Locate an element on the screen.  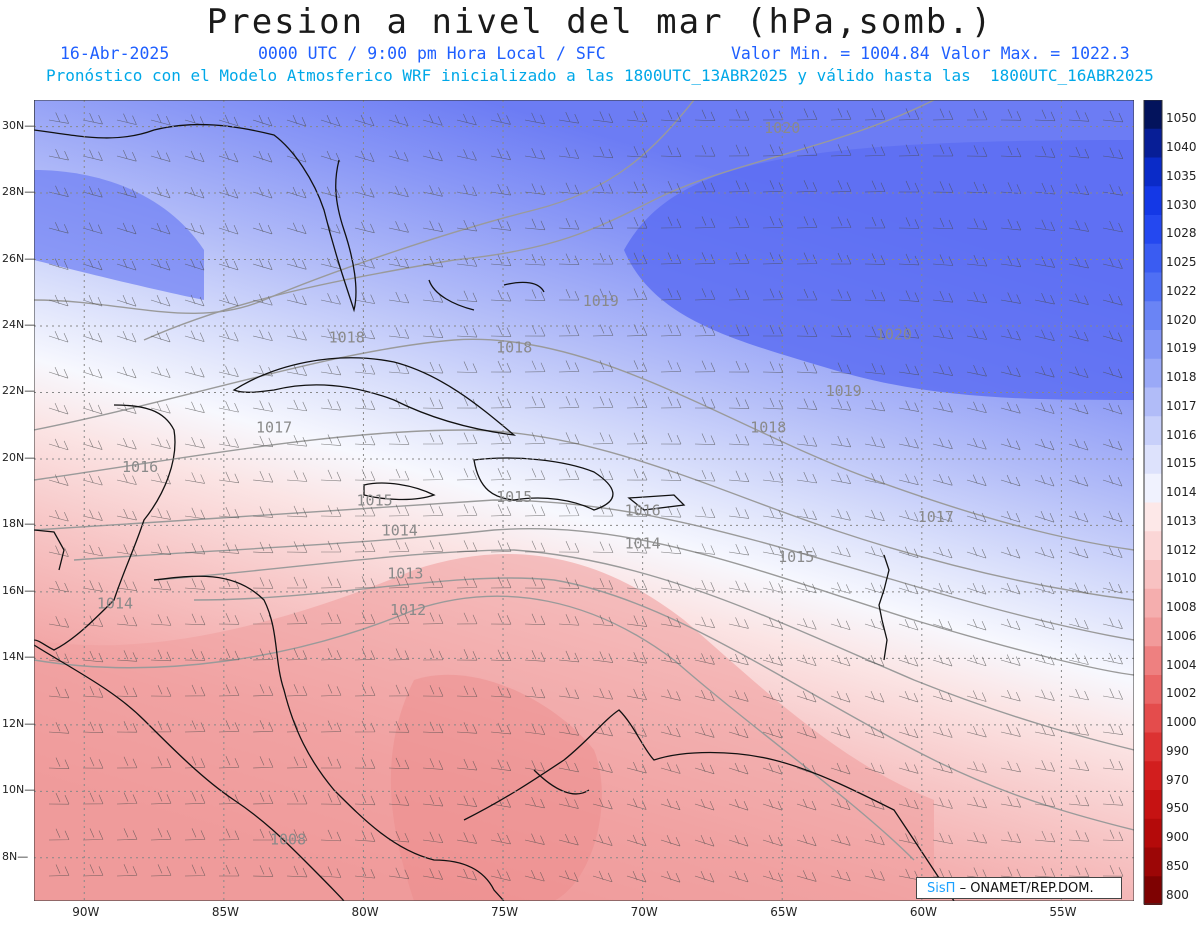
longitude-label: 55W is located at coordinates (1063, 912).